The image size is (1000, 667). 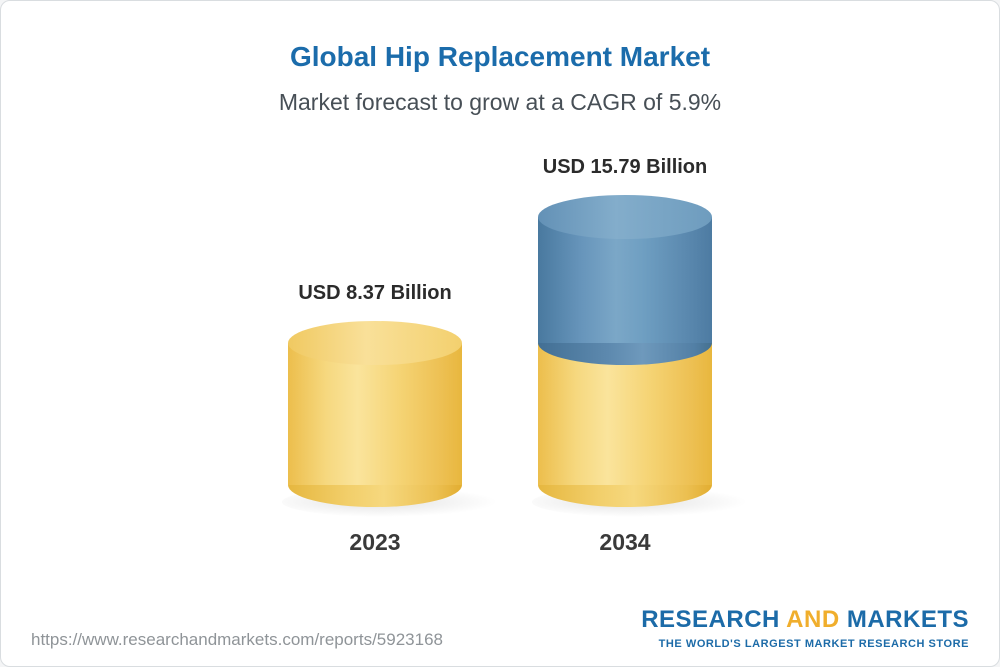 What do you see at coordinates (907, 619) in the screenshot?
I see `brand-word-markets: MARKETS` at bounding box center [907, 619].